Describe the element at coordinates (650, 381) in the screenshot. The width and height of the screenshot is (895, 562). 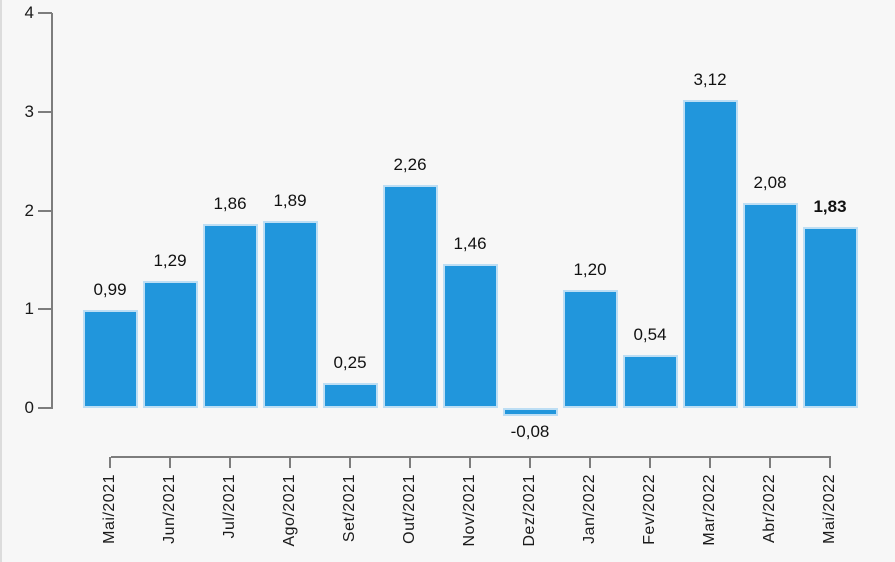
I see `bar-fev-2022` at that location.